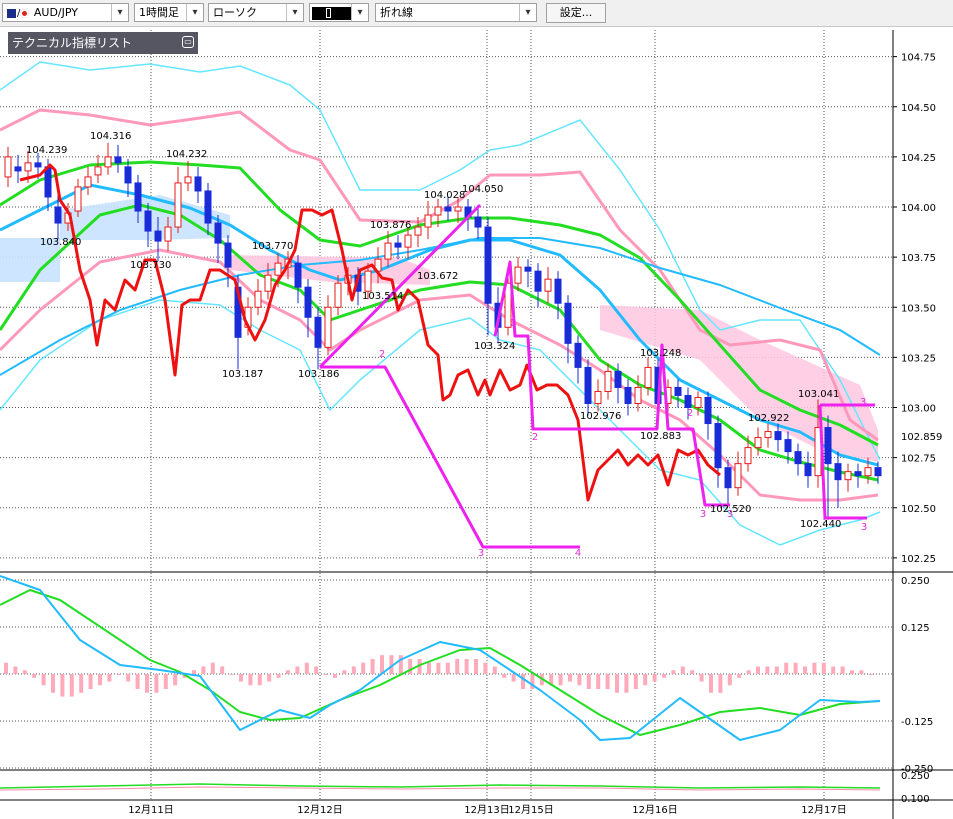 This screenshot has width=953, height=819. What do you see at coordinates (456, 12) in the screenshot?
I see `line-tool-select: 折れ線 ▾` at bounding box center [456, 12].